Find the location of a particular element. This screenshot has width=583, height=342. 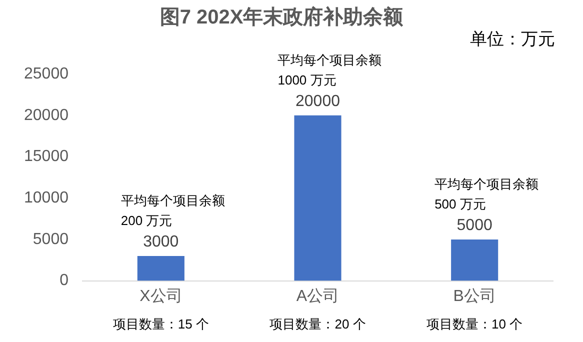

y-tick-label: 10000 is located at coordinates (46, 197).